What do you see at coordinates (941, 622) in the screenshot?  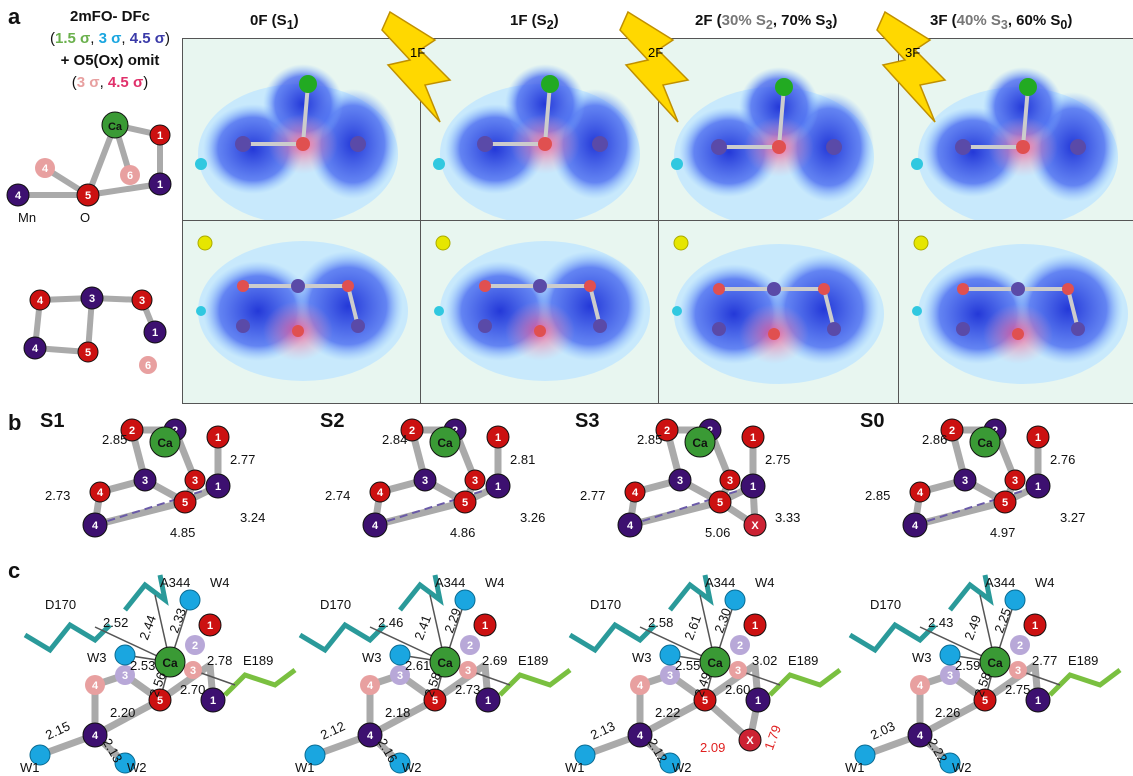 I see `dist-d170: 2.43` at bounding box center [941, 622].